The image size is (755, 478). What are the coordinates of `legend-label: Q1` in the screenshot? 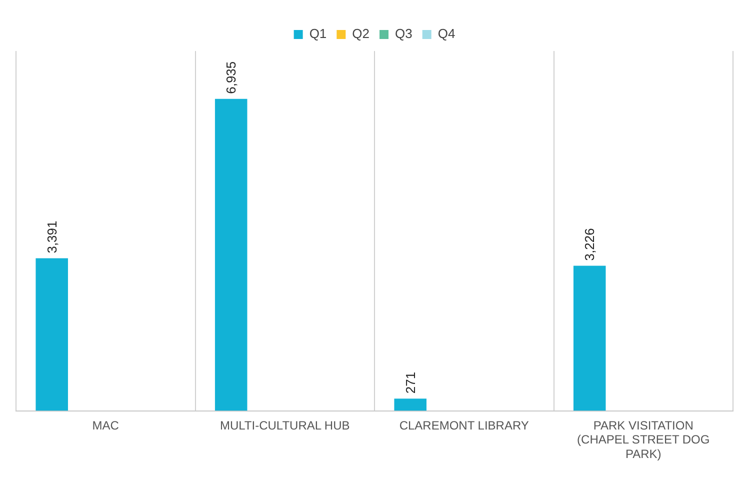 It's located at (318, 34).